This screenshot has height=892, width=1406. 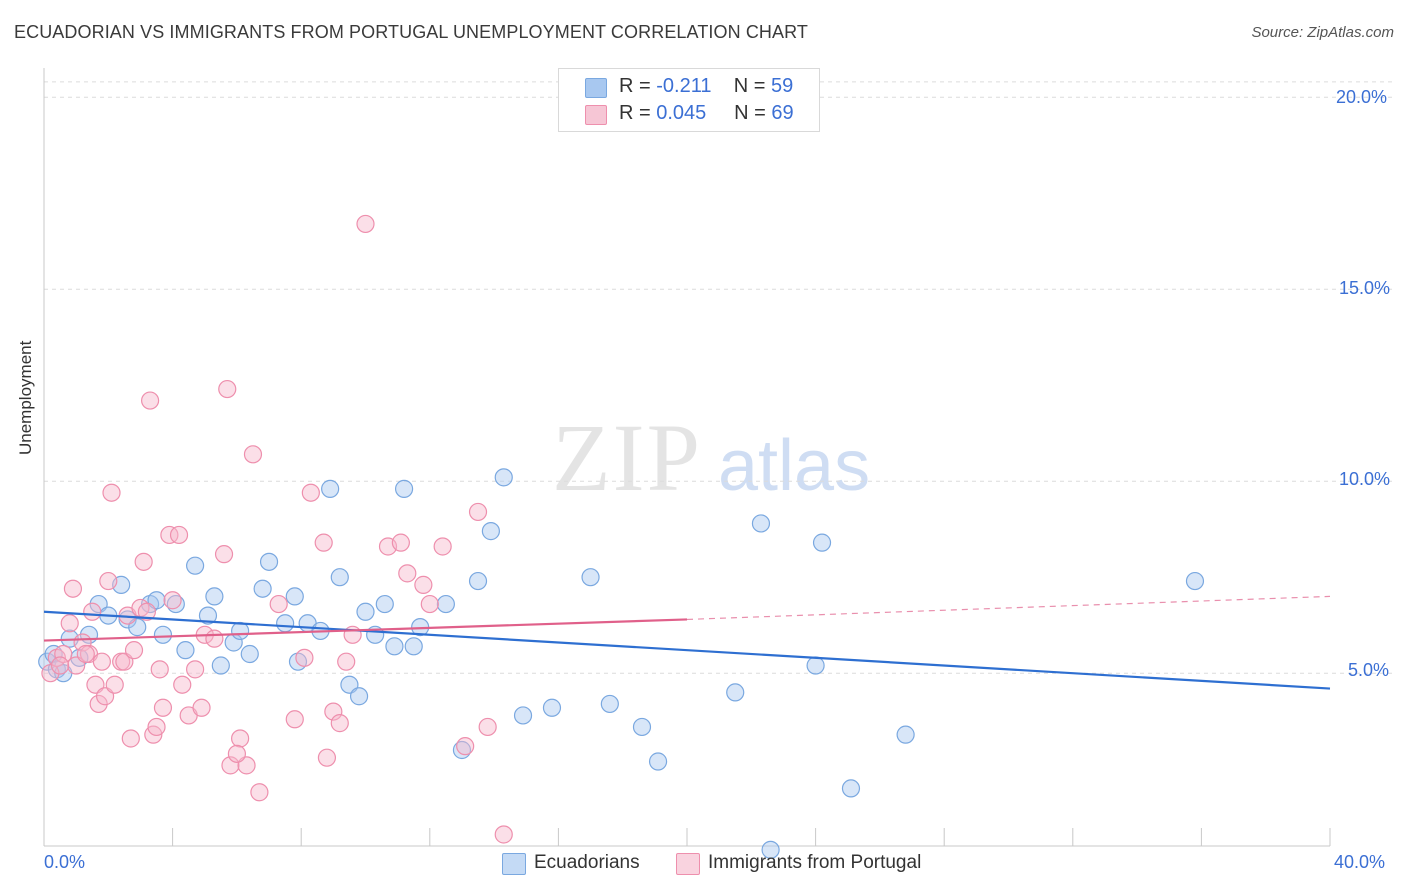 I want to click on x-tick-label-max: 40.0%, so click(x=1360, y=862).